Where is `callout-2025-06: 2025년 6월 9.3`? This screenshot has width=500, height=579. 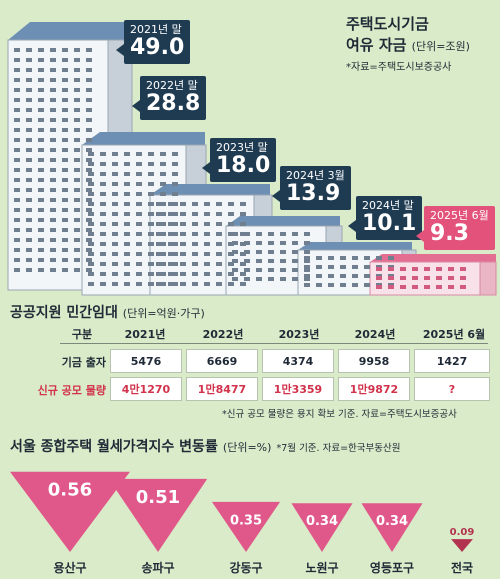
callout-2025-06: 2025년 6월 9.3 is located at coordinates (455, 228).